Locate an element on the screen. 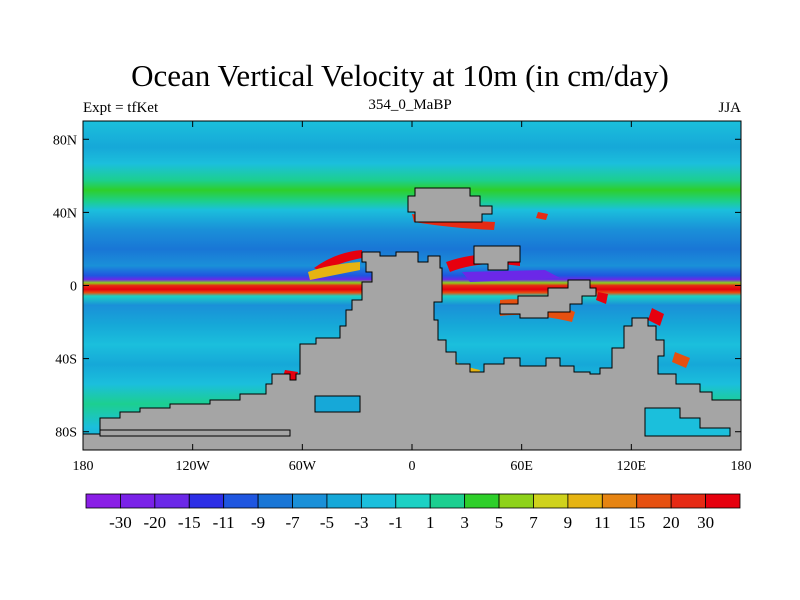 Image resolution: width=800 pixels, height=600 pixels. period-label: 354_0_MaBP is located at coordinates (410, 105).